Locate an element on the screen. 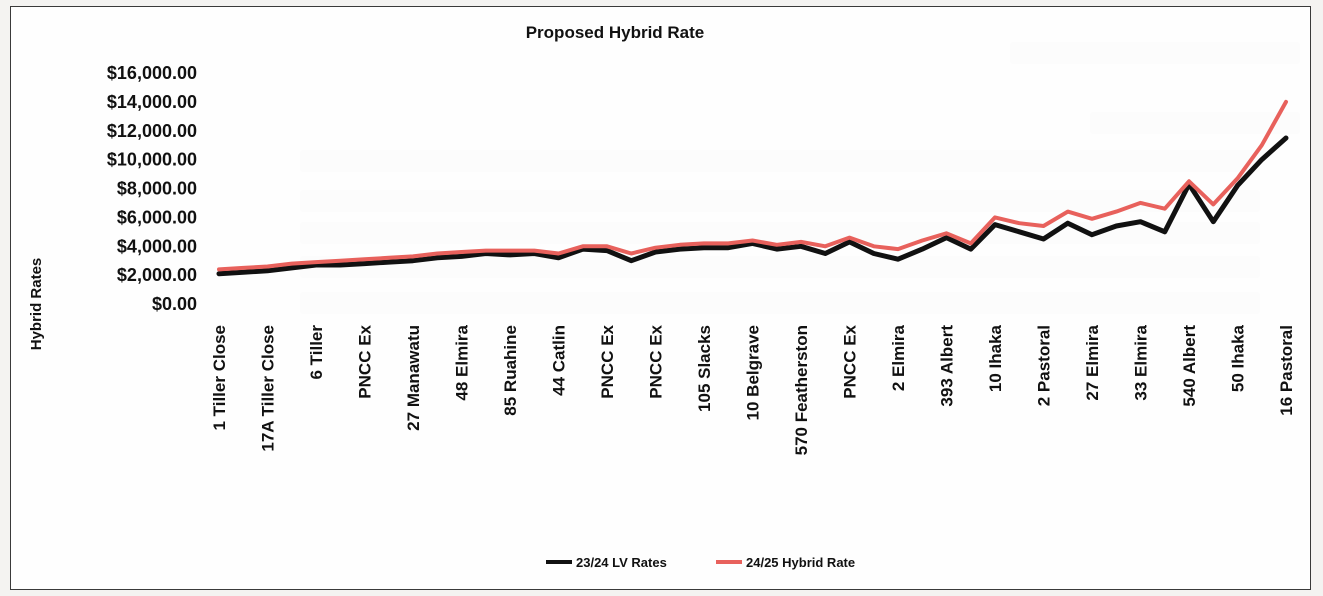 This screenshot has height=596, width=1323. x-tick-label: 27 Elmira is located at coordinates (1092, 362).